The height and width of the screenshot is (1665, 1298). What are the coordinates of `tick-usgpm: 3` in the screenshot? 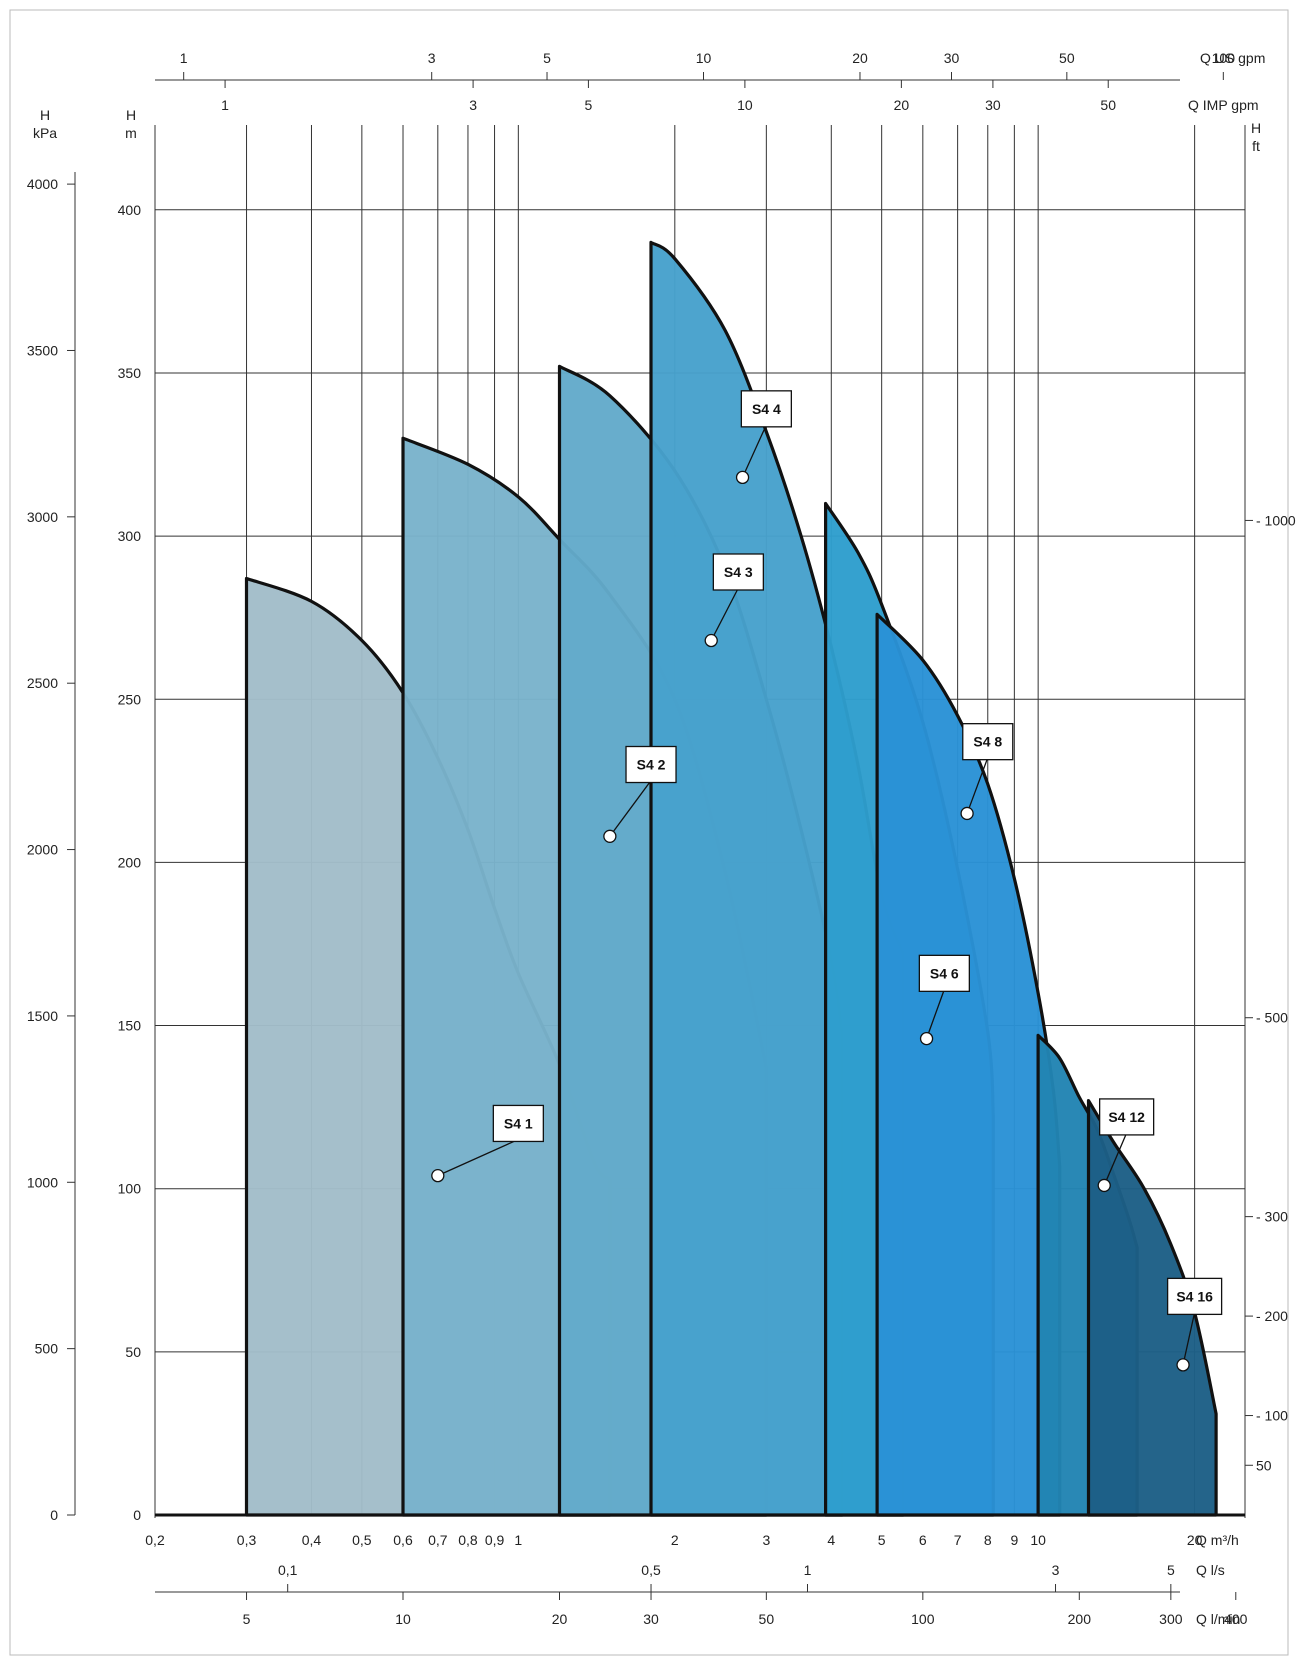 It's located at (432, 58).